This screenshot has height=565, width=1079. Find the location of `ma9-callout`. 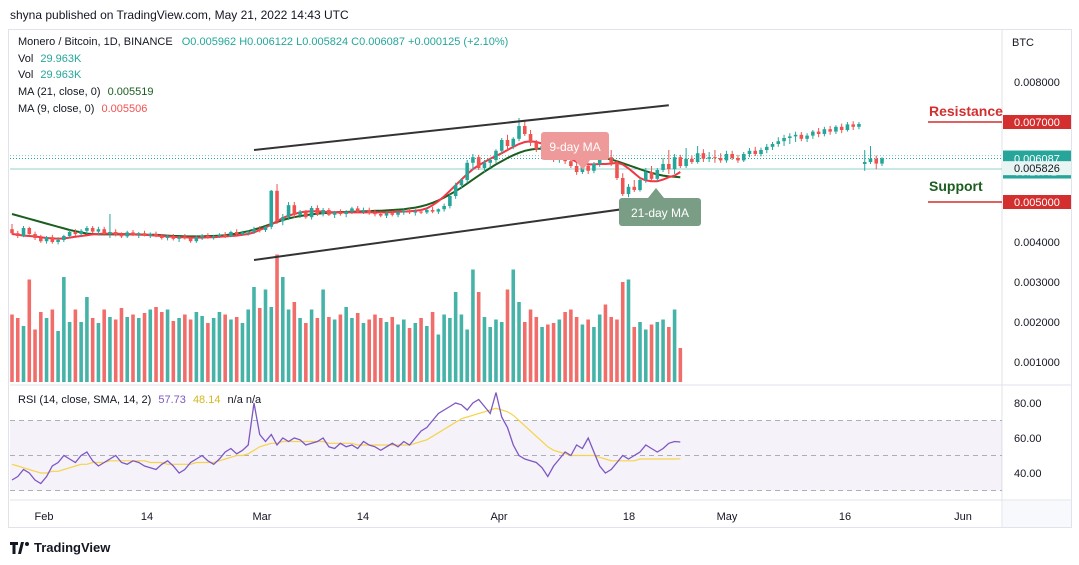

ma9-callout is located at coordinates (575, 146).